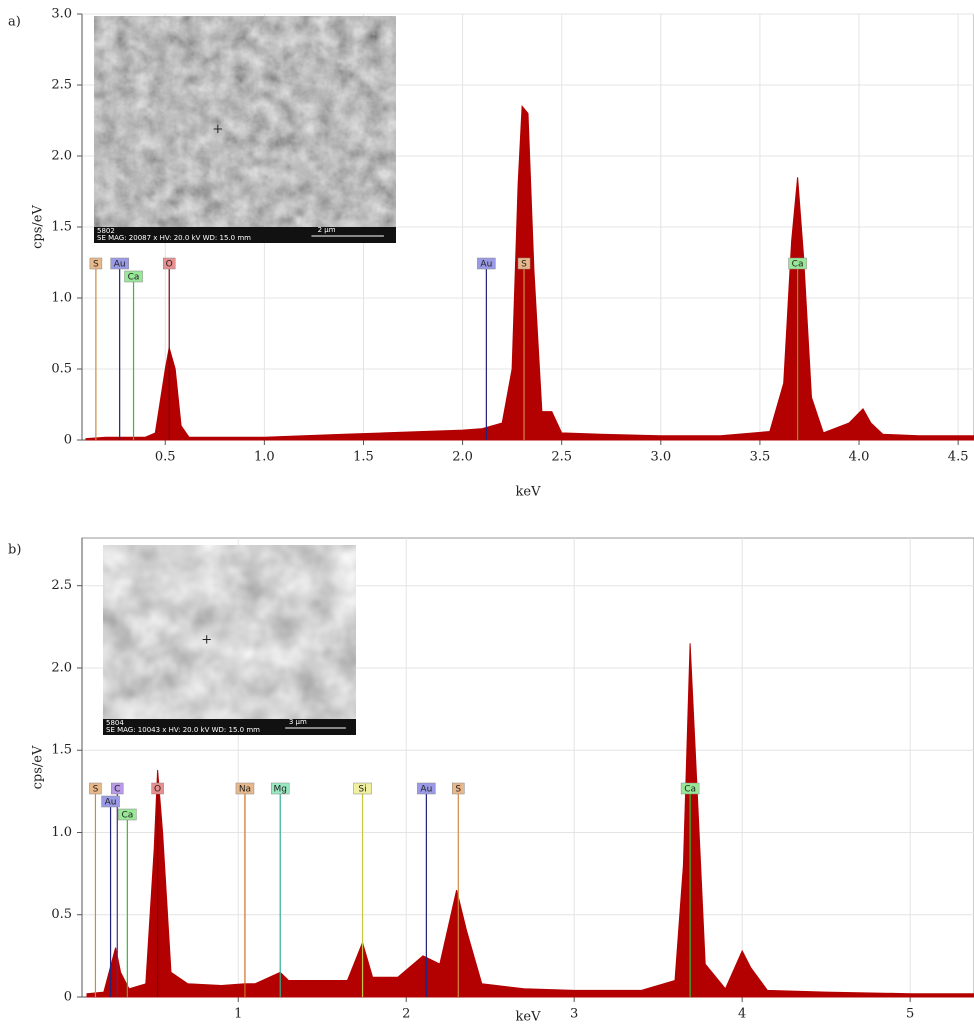  Describe the element at coordinates (183, 730) in the screenshot. I see `sem-info: SE MAG: 10043 x HV: 20.0 kV WD: 15.0 mm` at that location.